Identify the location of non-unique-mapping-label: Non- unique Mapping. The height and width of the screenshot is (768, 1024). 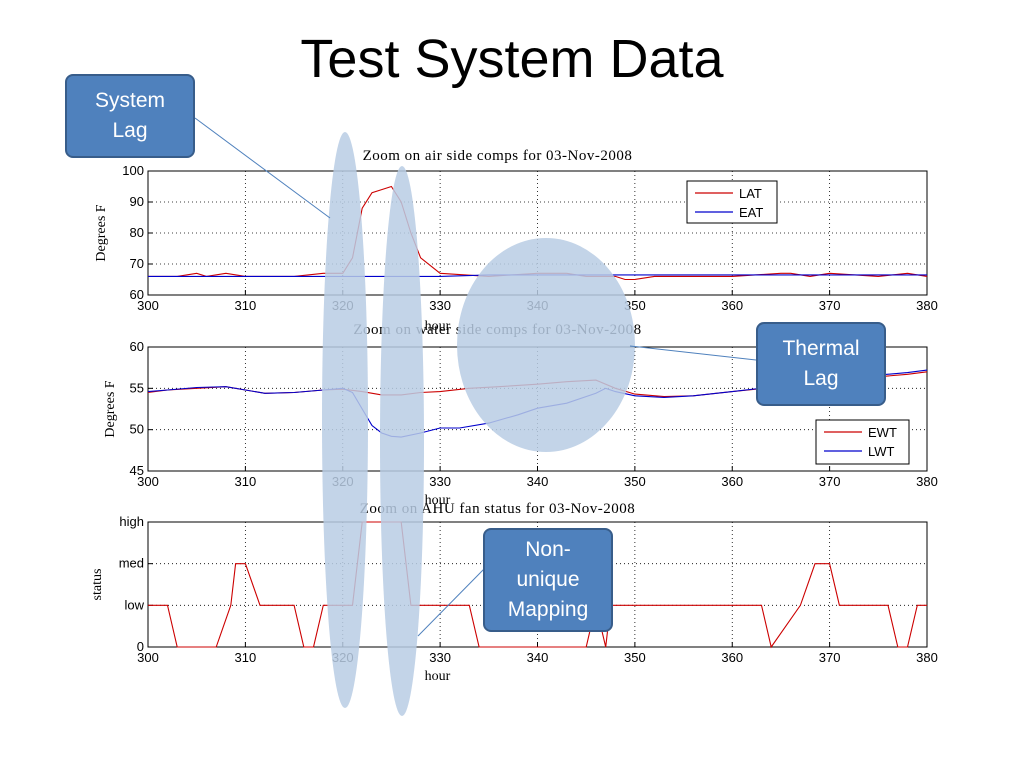
(548, 579).